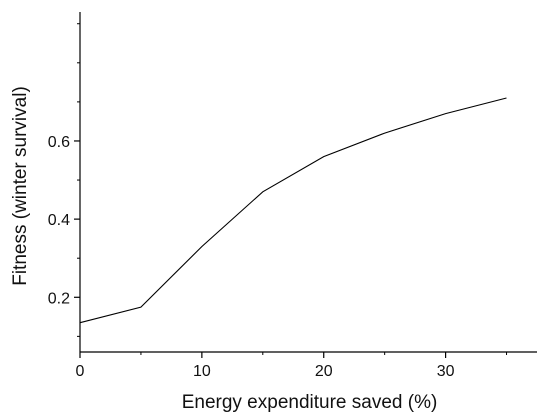 The width and height of the screenshot is (538, 415). What do you see at coordinates (59, 142) in the screenshot?
I see `y-tick-label: 0.6` at bounding box center [59, 142].